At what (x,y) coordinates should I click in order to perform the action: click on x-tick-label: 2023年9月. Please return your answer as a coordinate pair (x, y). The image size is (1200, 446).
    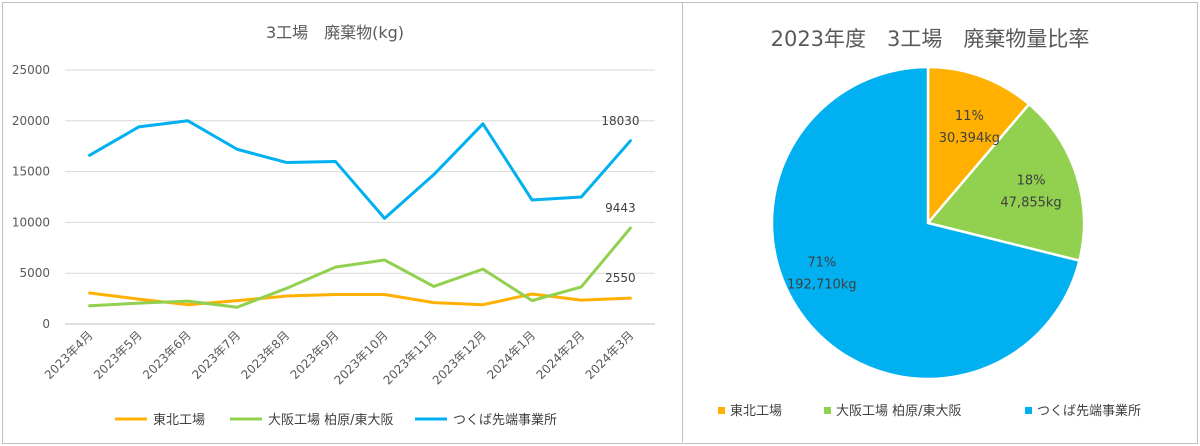
    Looking at the image, I should click on (315, 355).